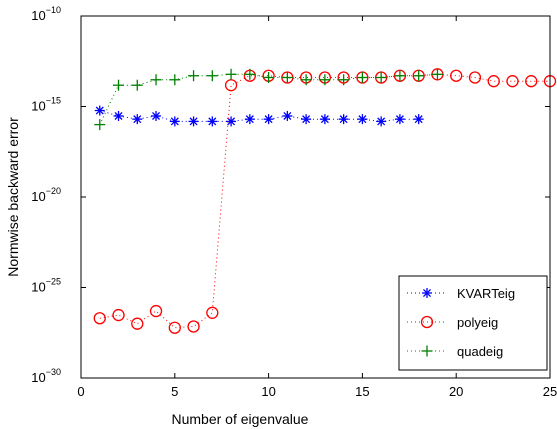  Describe the element at coordinates (46, 195) in the screenshot. I see `y-tick-label: 10−20` at that location.